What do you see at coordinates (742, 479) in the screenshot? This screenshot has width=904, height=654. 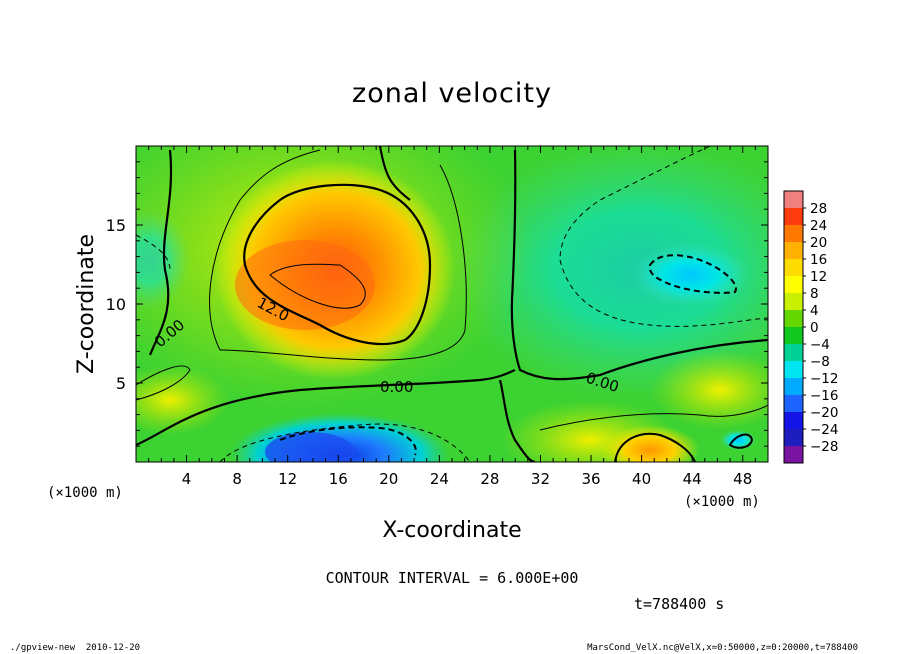 I see `x-tick-label: 48` at bounding box center [742, 479].